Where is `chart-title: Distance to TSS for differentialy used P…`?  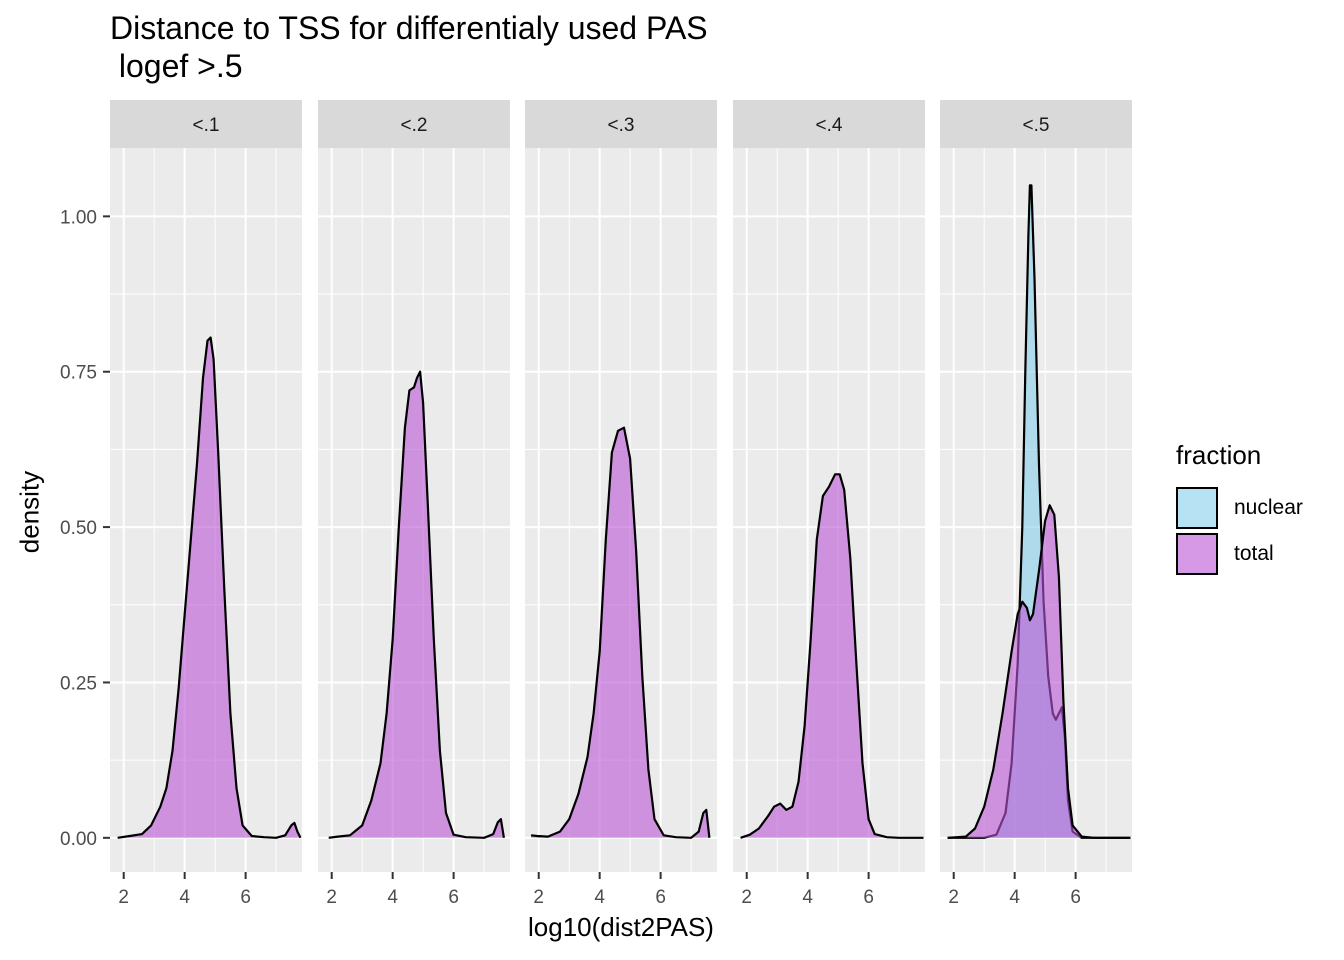
chart-title: Distance to TSS for differentialy used P… is located at coordinates (409, 28).